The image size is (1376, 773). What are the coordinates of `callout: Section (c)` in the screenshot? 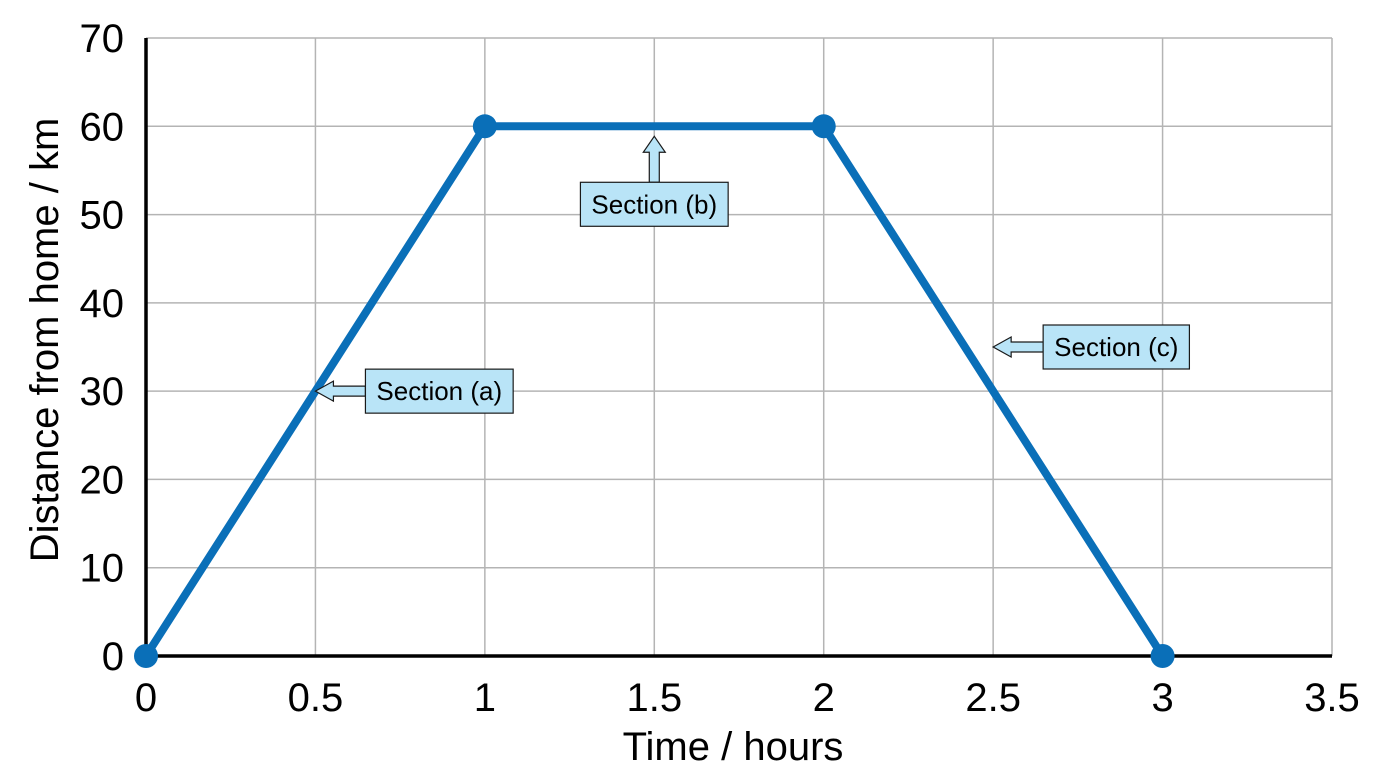 It's located at (1091, 347).